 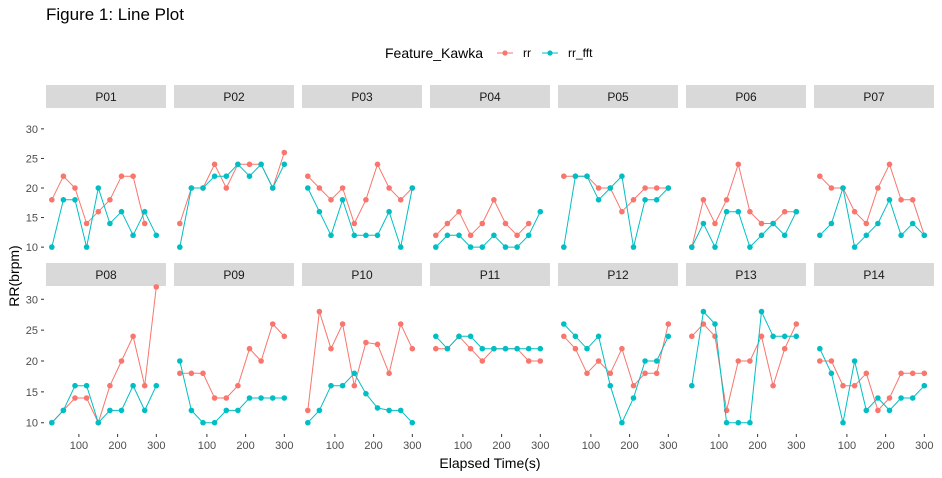 I want to click on y-tick-label: 10, so click(x=32, y=424).